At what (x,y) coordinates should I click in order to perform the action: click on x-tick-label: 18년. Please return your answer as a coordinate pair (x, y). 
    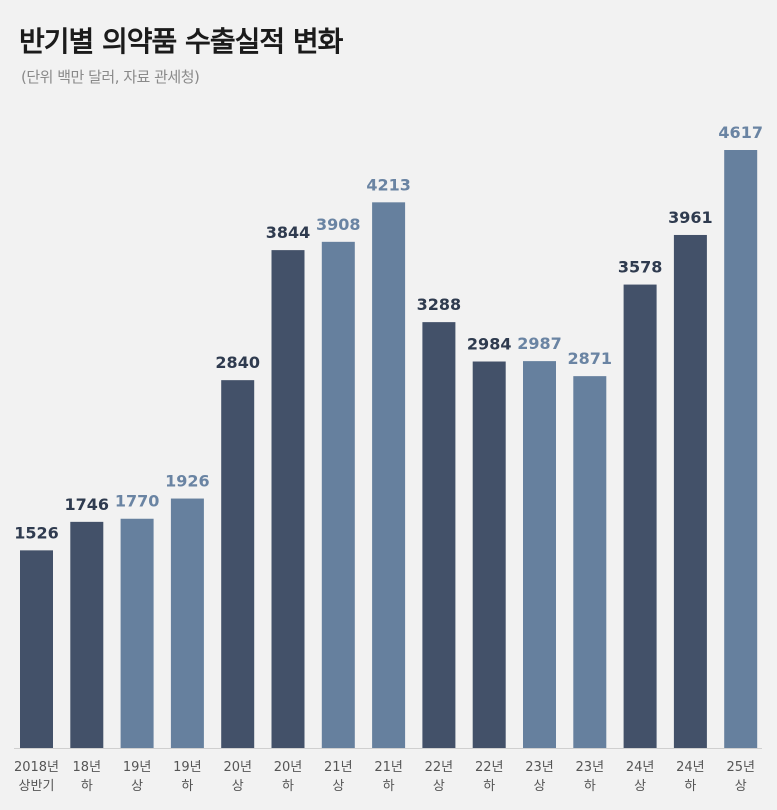
    Looking at the image, I should click on (87, 767).